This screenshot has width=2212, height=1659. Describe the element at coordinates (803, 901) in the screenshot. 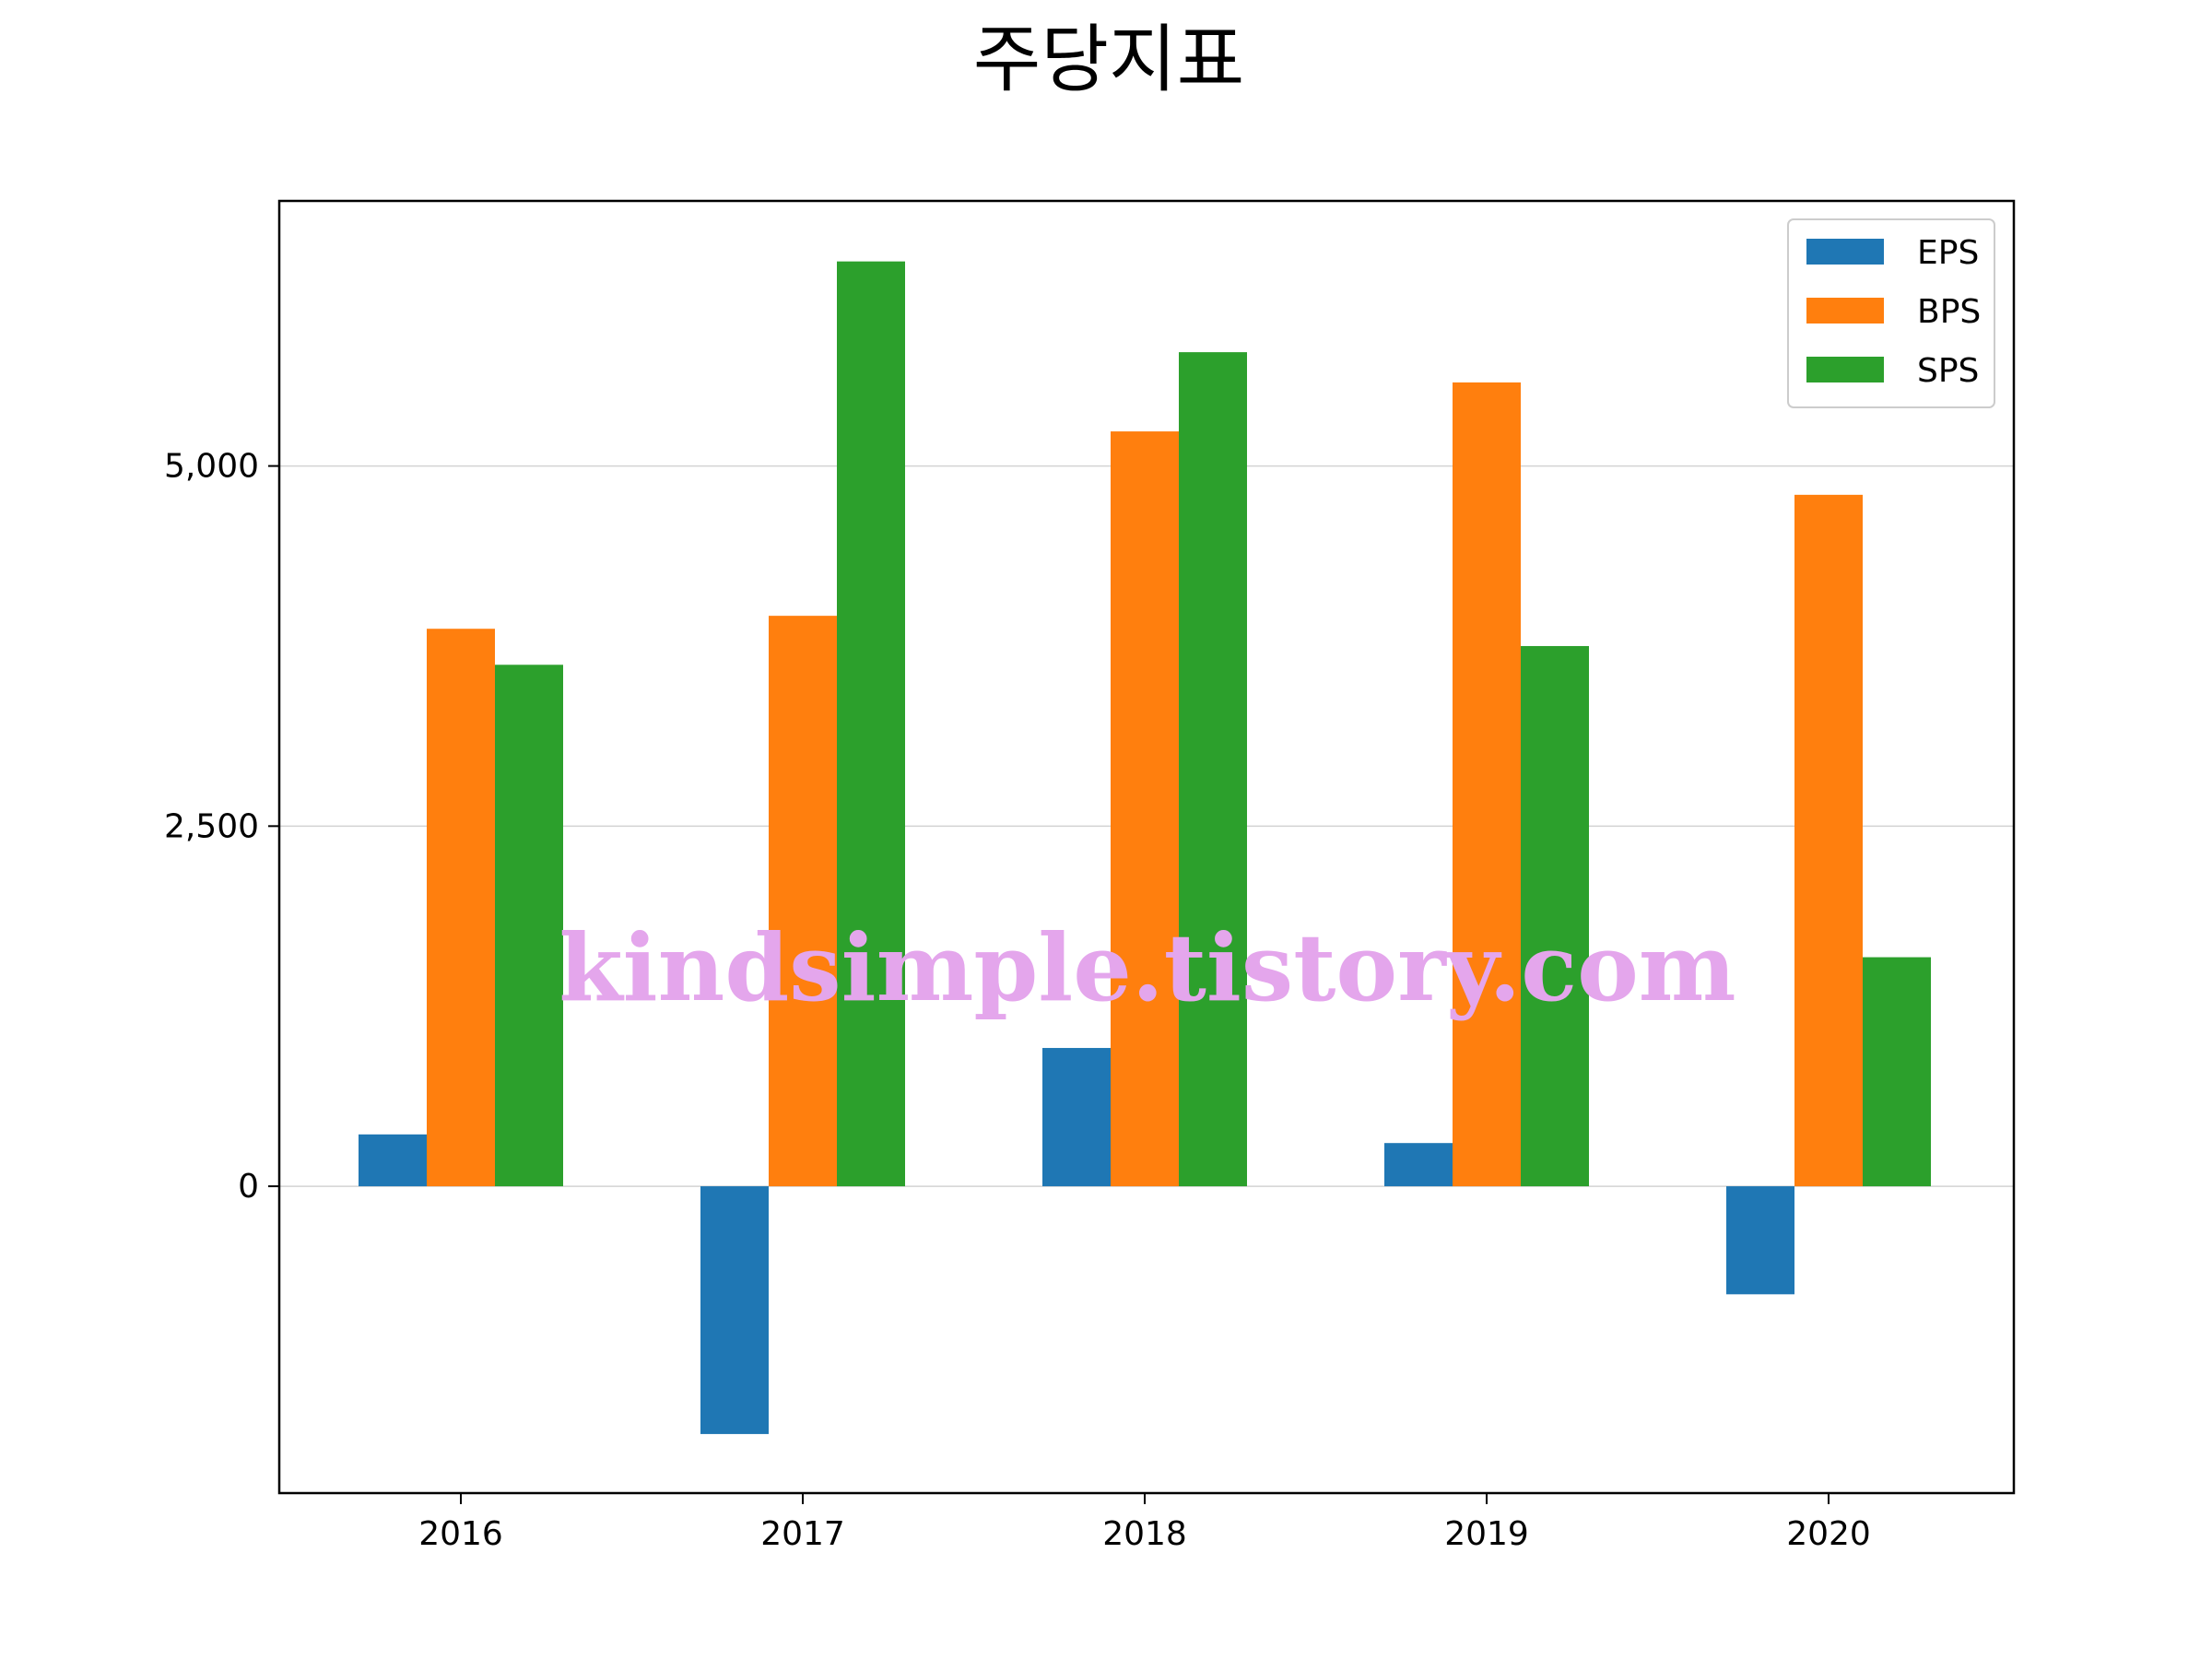

I see `bar-bps-2017` at that location.